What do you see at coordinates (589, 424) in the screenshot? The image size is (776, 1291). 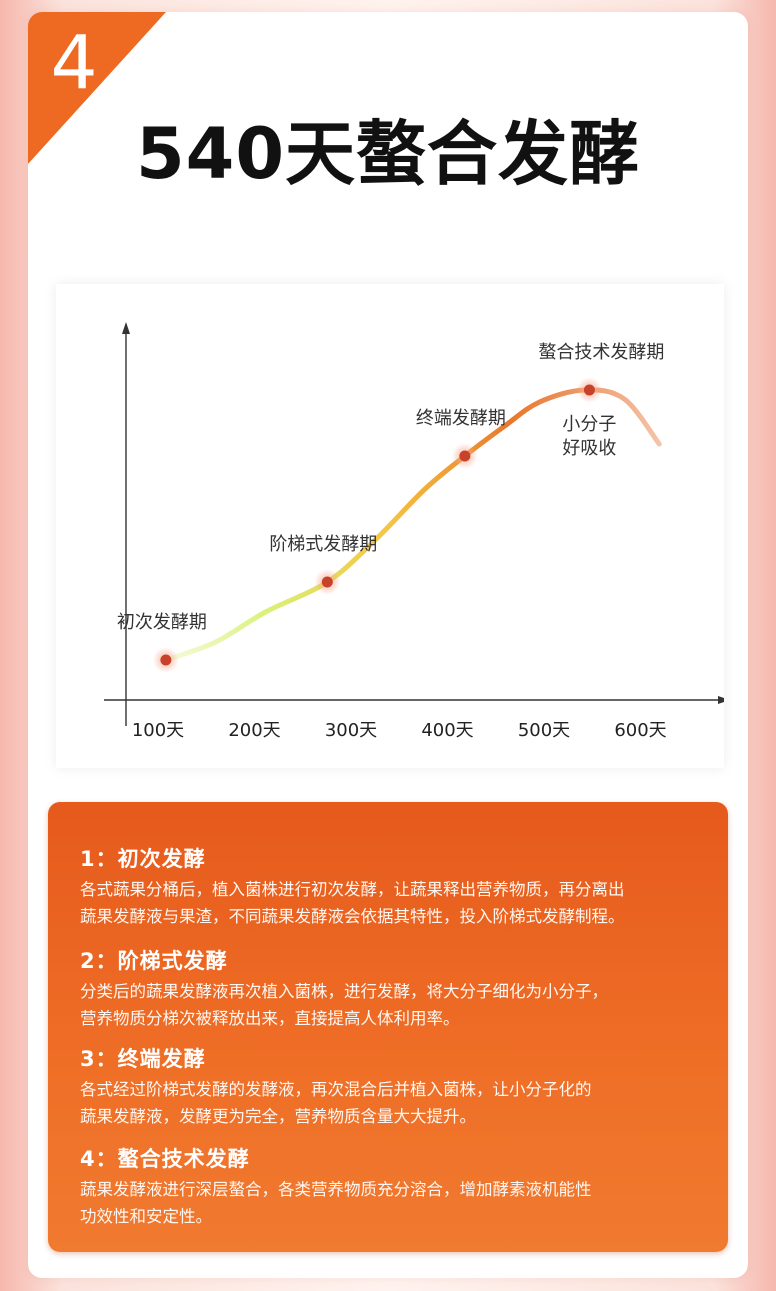 I see `point-note: 小分子` at bounding box center [589, 424].